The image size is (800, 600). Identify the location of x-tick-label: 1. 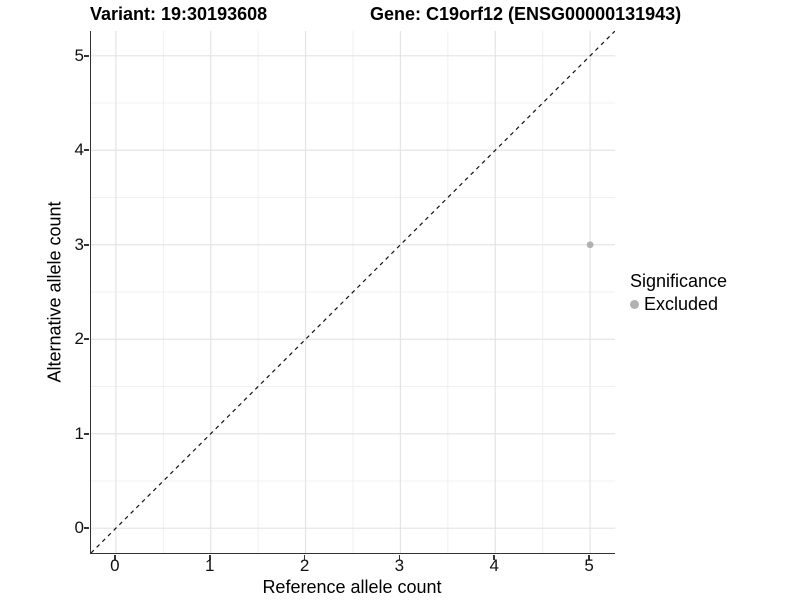
(210, 565).